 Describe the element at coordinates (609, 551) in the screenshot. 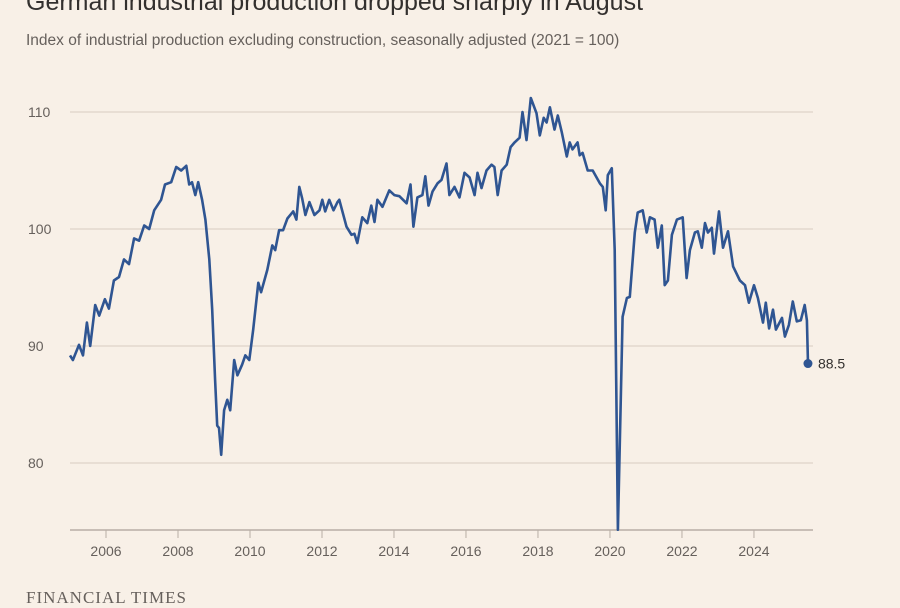

I see `x-tick-label: 2020` at that location.